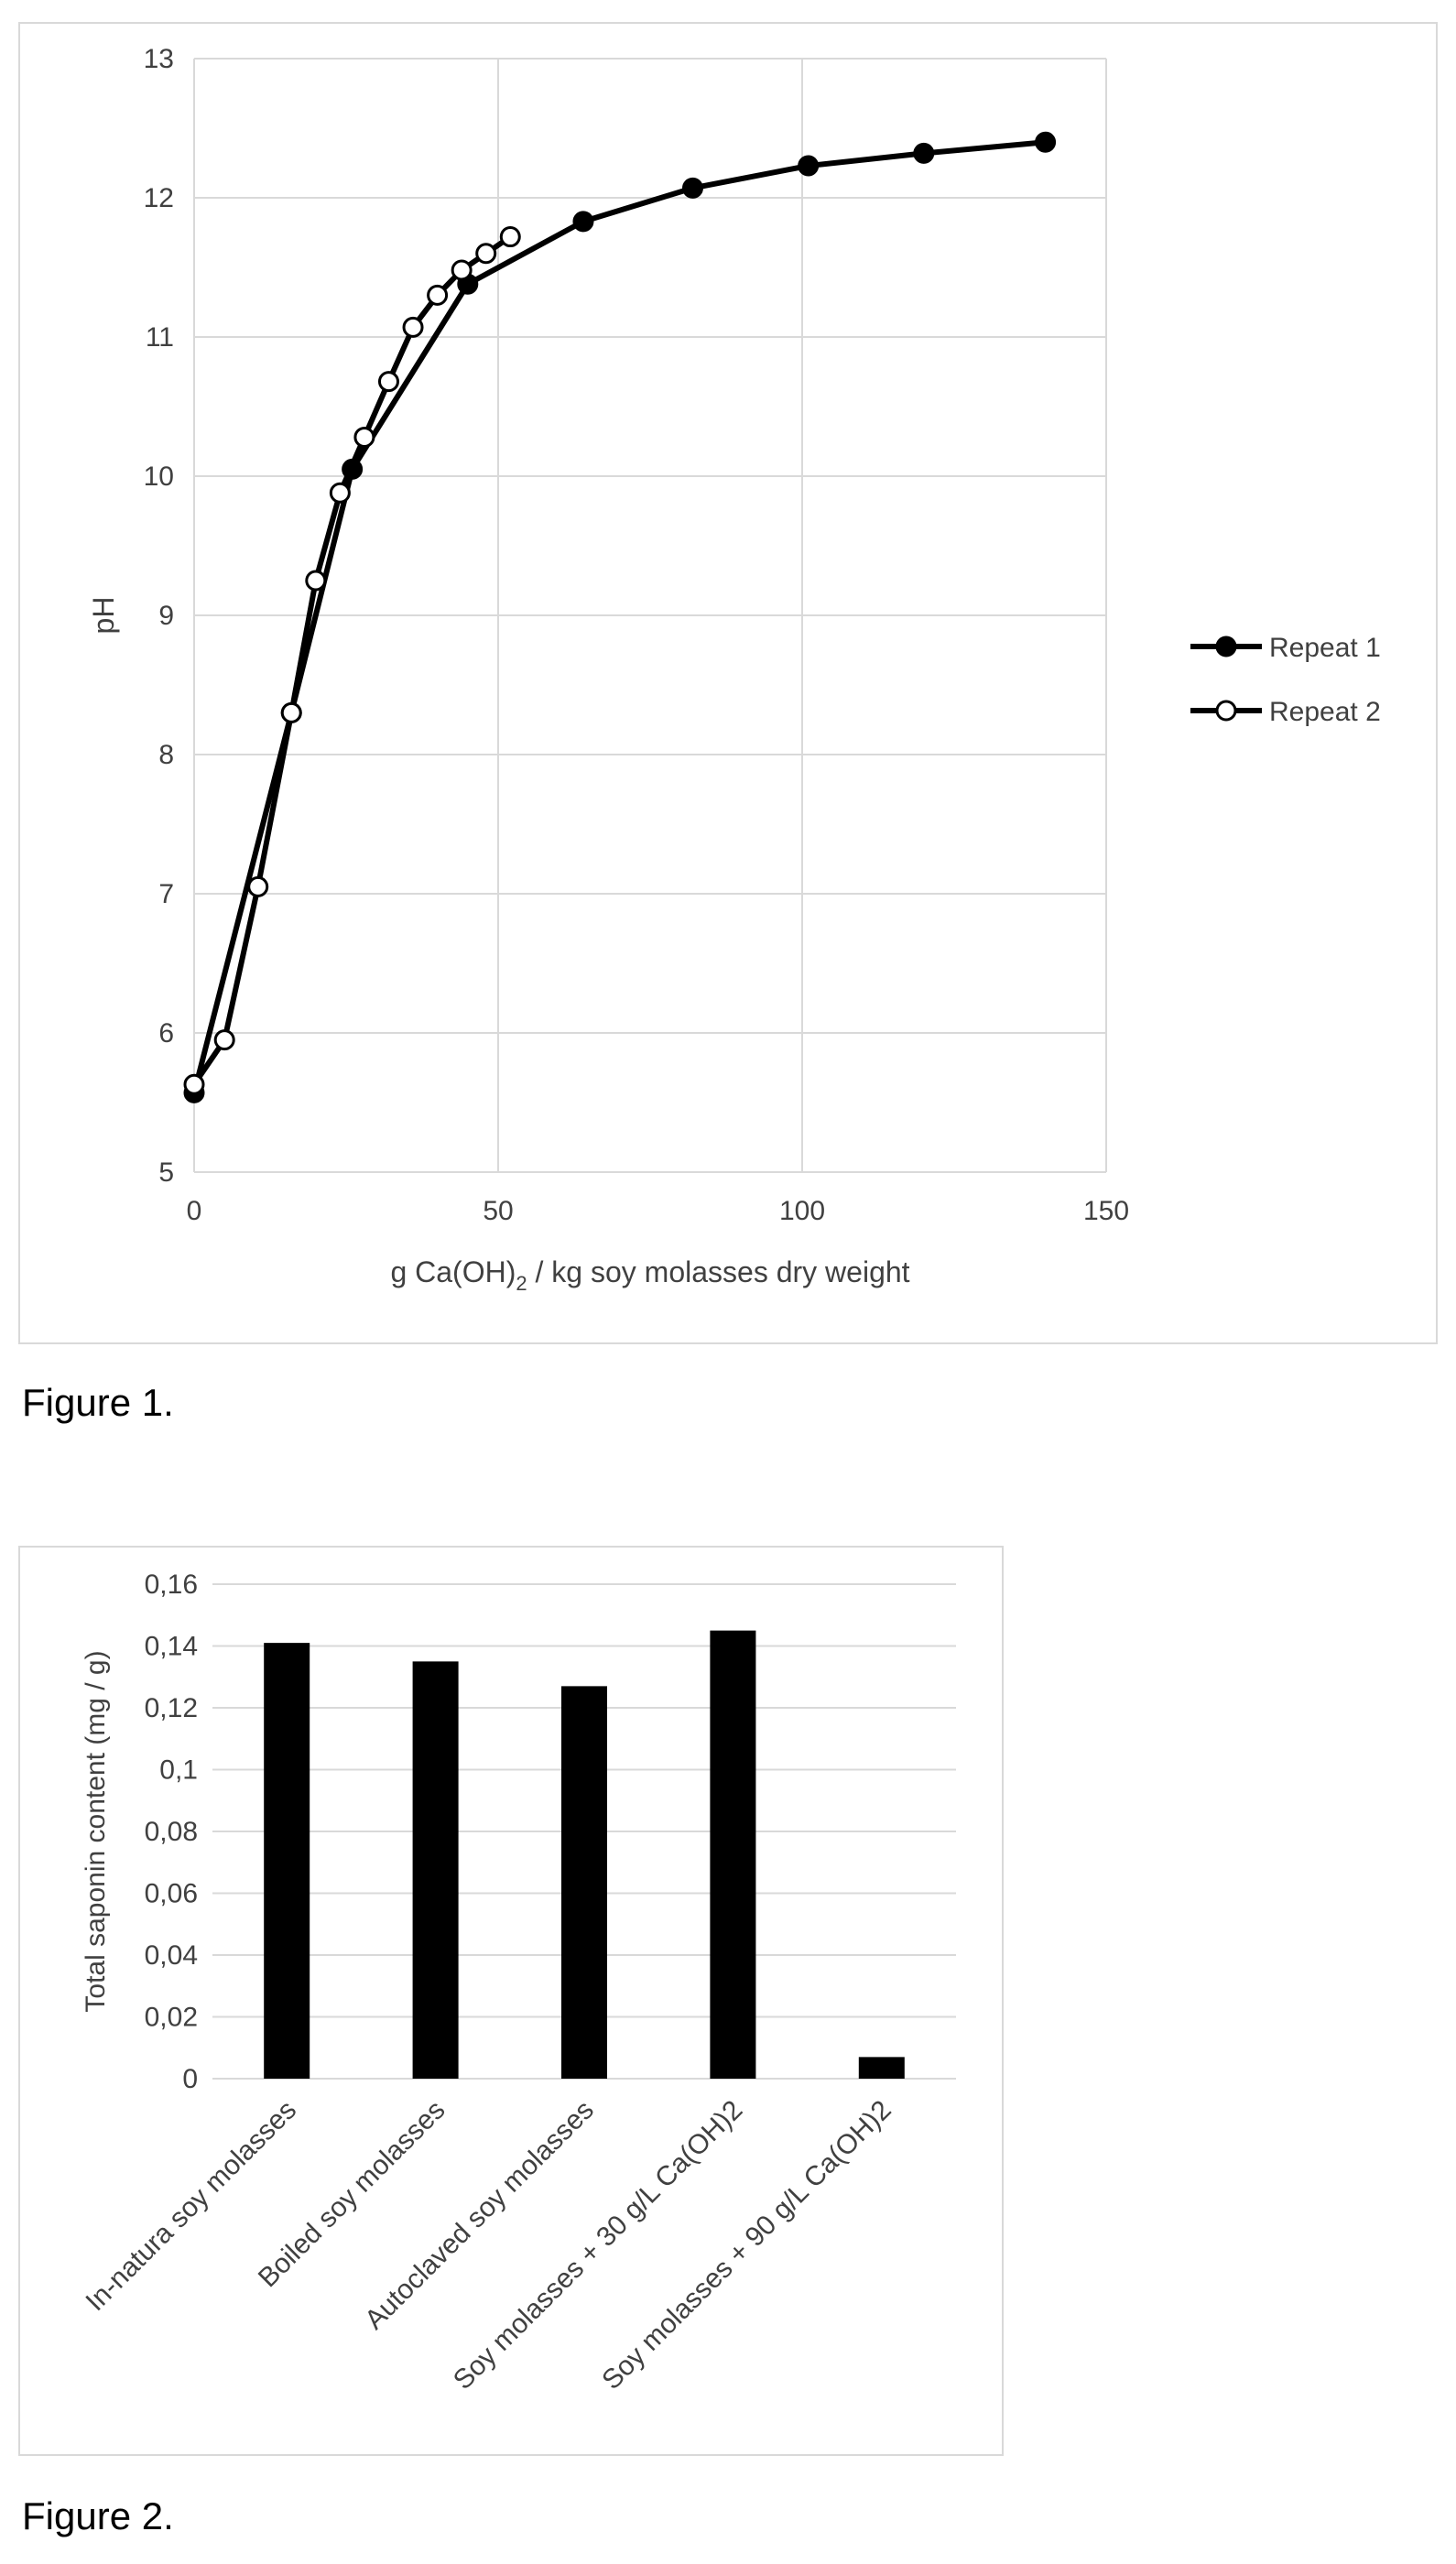 Image resolution: width=1456 pixels, height=2564 pixels. I want to click on x-tick-label: 100, so click(802, 1211).